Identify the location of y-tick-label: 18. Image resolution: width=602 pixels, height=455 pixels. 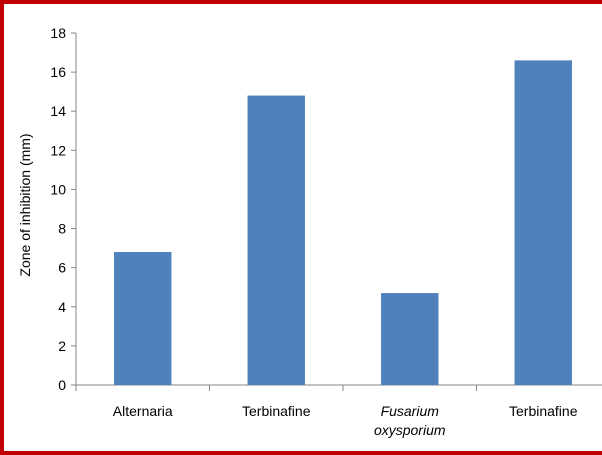
(58, 33).